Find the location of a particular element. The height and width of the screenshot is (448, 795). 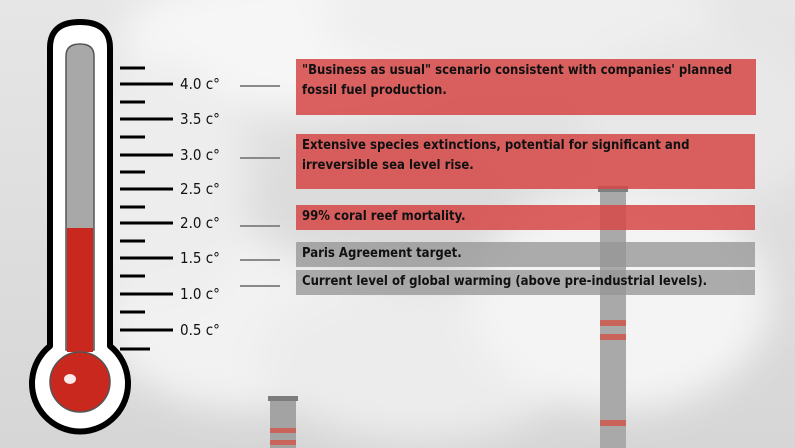

tick-label-4-0: 4.0 c° is located at coordinates (200, 84).